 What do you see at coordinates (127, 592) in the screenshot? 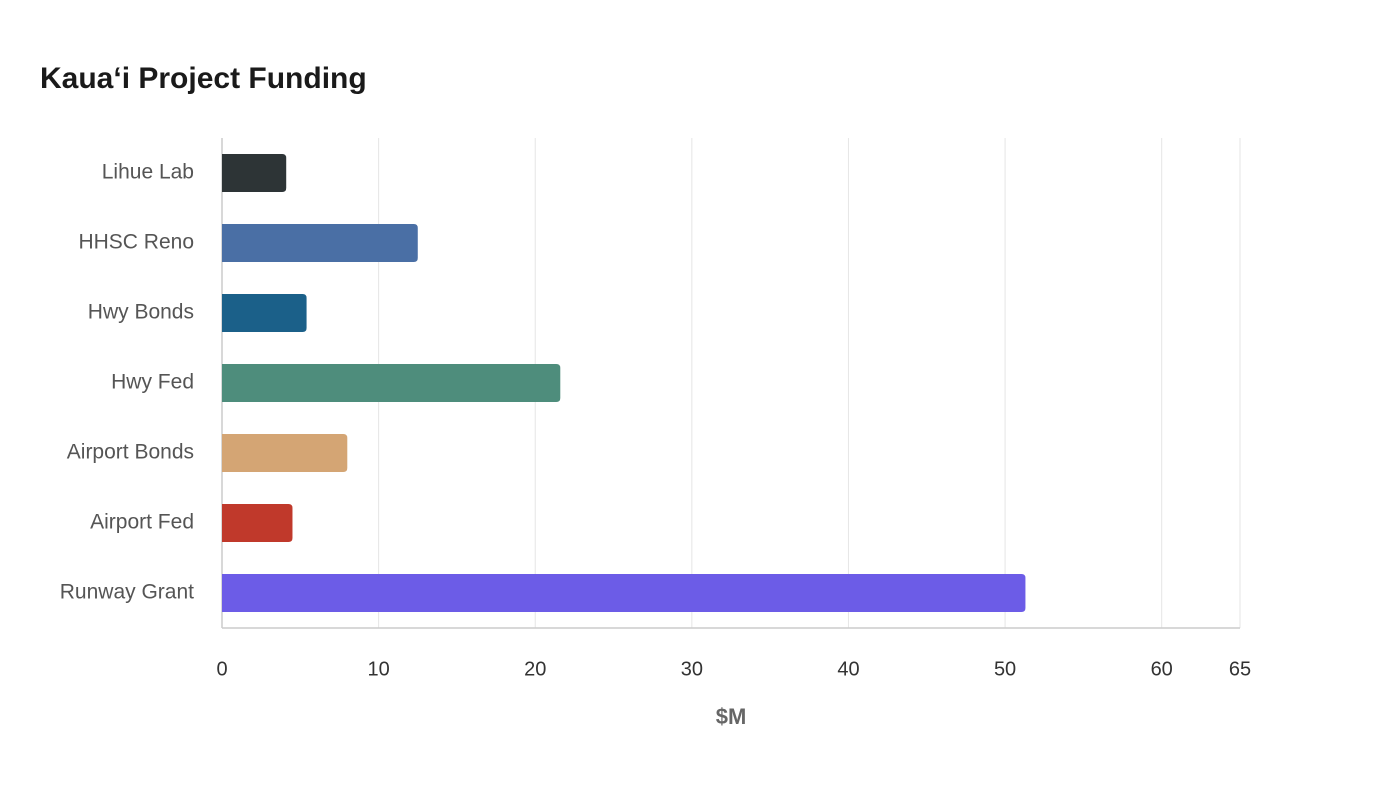
I see `y-tick-label: Runway Grant` at bounding box center [127, 592].